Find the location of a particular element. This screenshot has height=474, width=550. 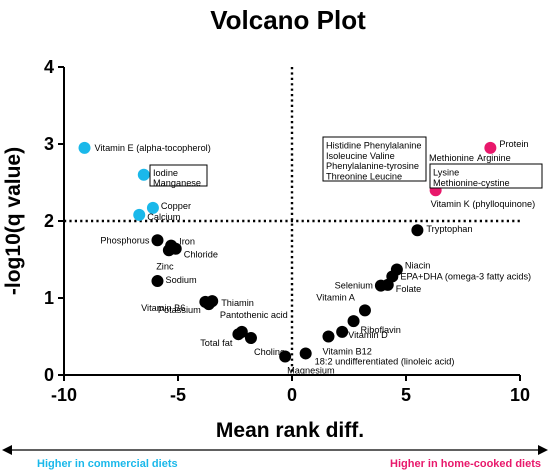

label-box-amino-acids is located at coordinates (374, 159).